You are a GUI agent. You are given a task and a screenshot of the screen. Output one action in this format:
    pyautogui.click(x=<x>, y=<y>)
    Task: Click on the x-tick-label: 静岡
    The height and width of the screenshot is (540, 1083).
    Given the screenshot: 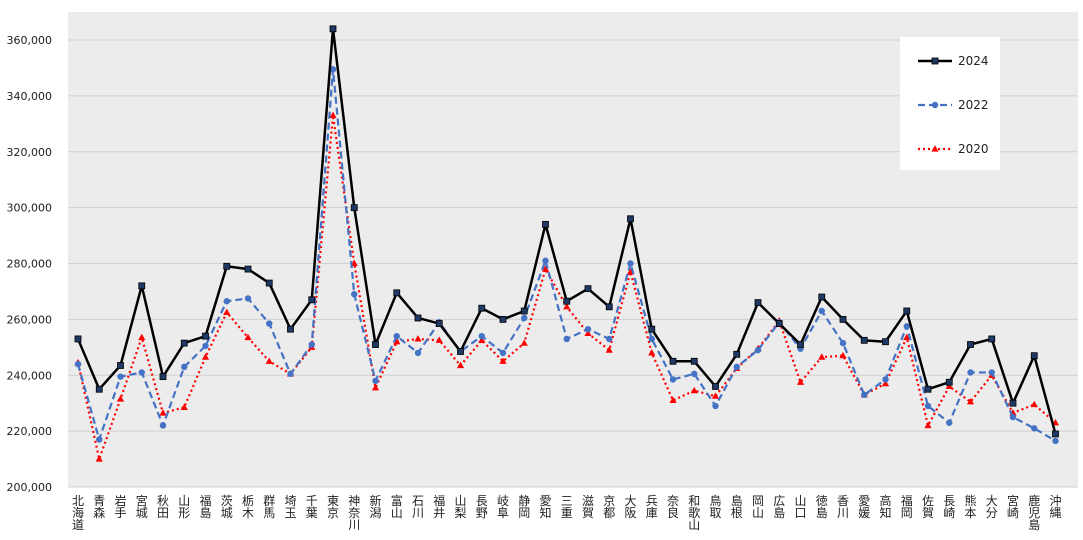 What is the action you would take?
    pyautogui.click(x=524, y=507)
    